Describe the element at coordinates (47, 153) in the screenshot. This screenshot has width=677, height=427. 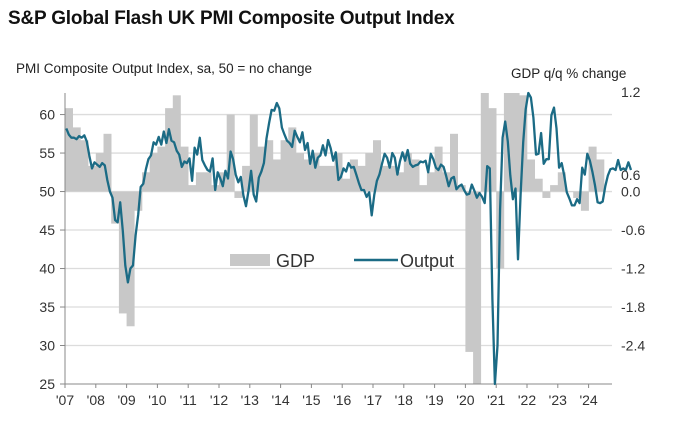
I see `left-tick-label: 55` at that location.